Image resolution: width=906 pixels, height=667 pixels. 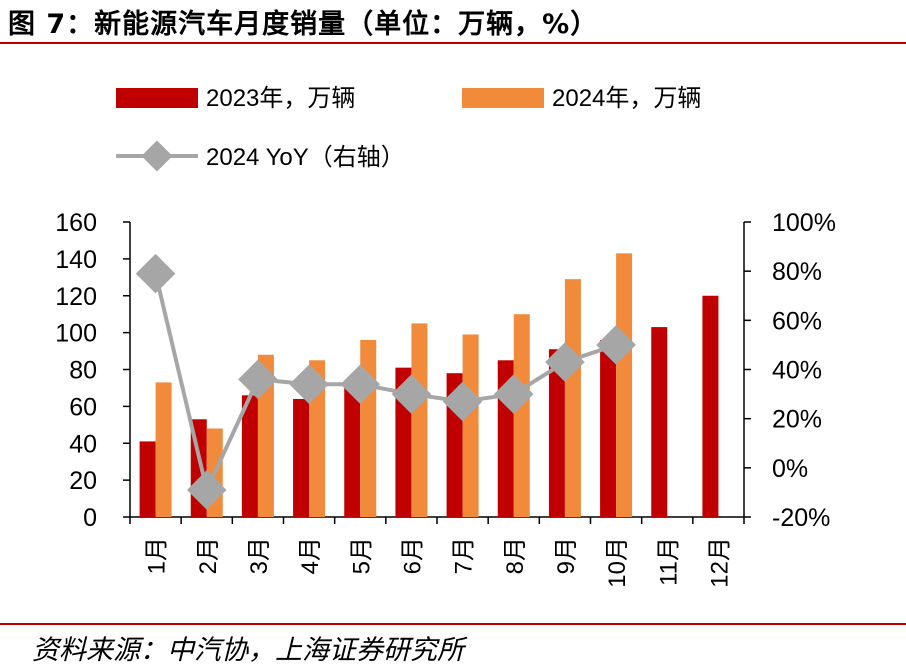 I want to click on y-left-tick-label: 100, so click(x=76, y=334).